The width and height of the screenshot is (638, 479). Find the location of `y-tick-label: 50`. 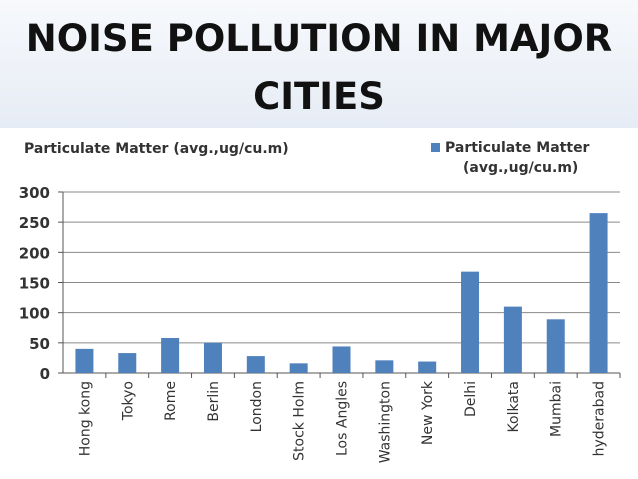

y-tick-label: 50 is located at coordinates (39, 344).